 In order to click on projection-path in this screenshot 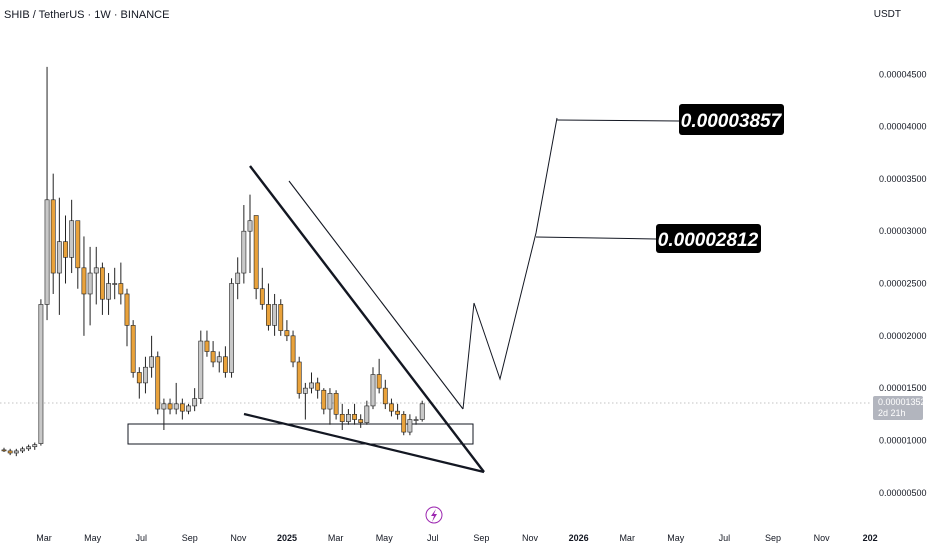, I will do `click(510, 263)`.